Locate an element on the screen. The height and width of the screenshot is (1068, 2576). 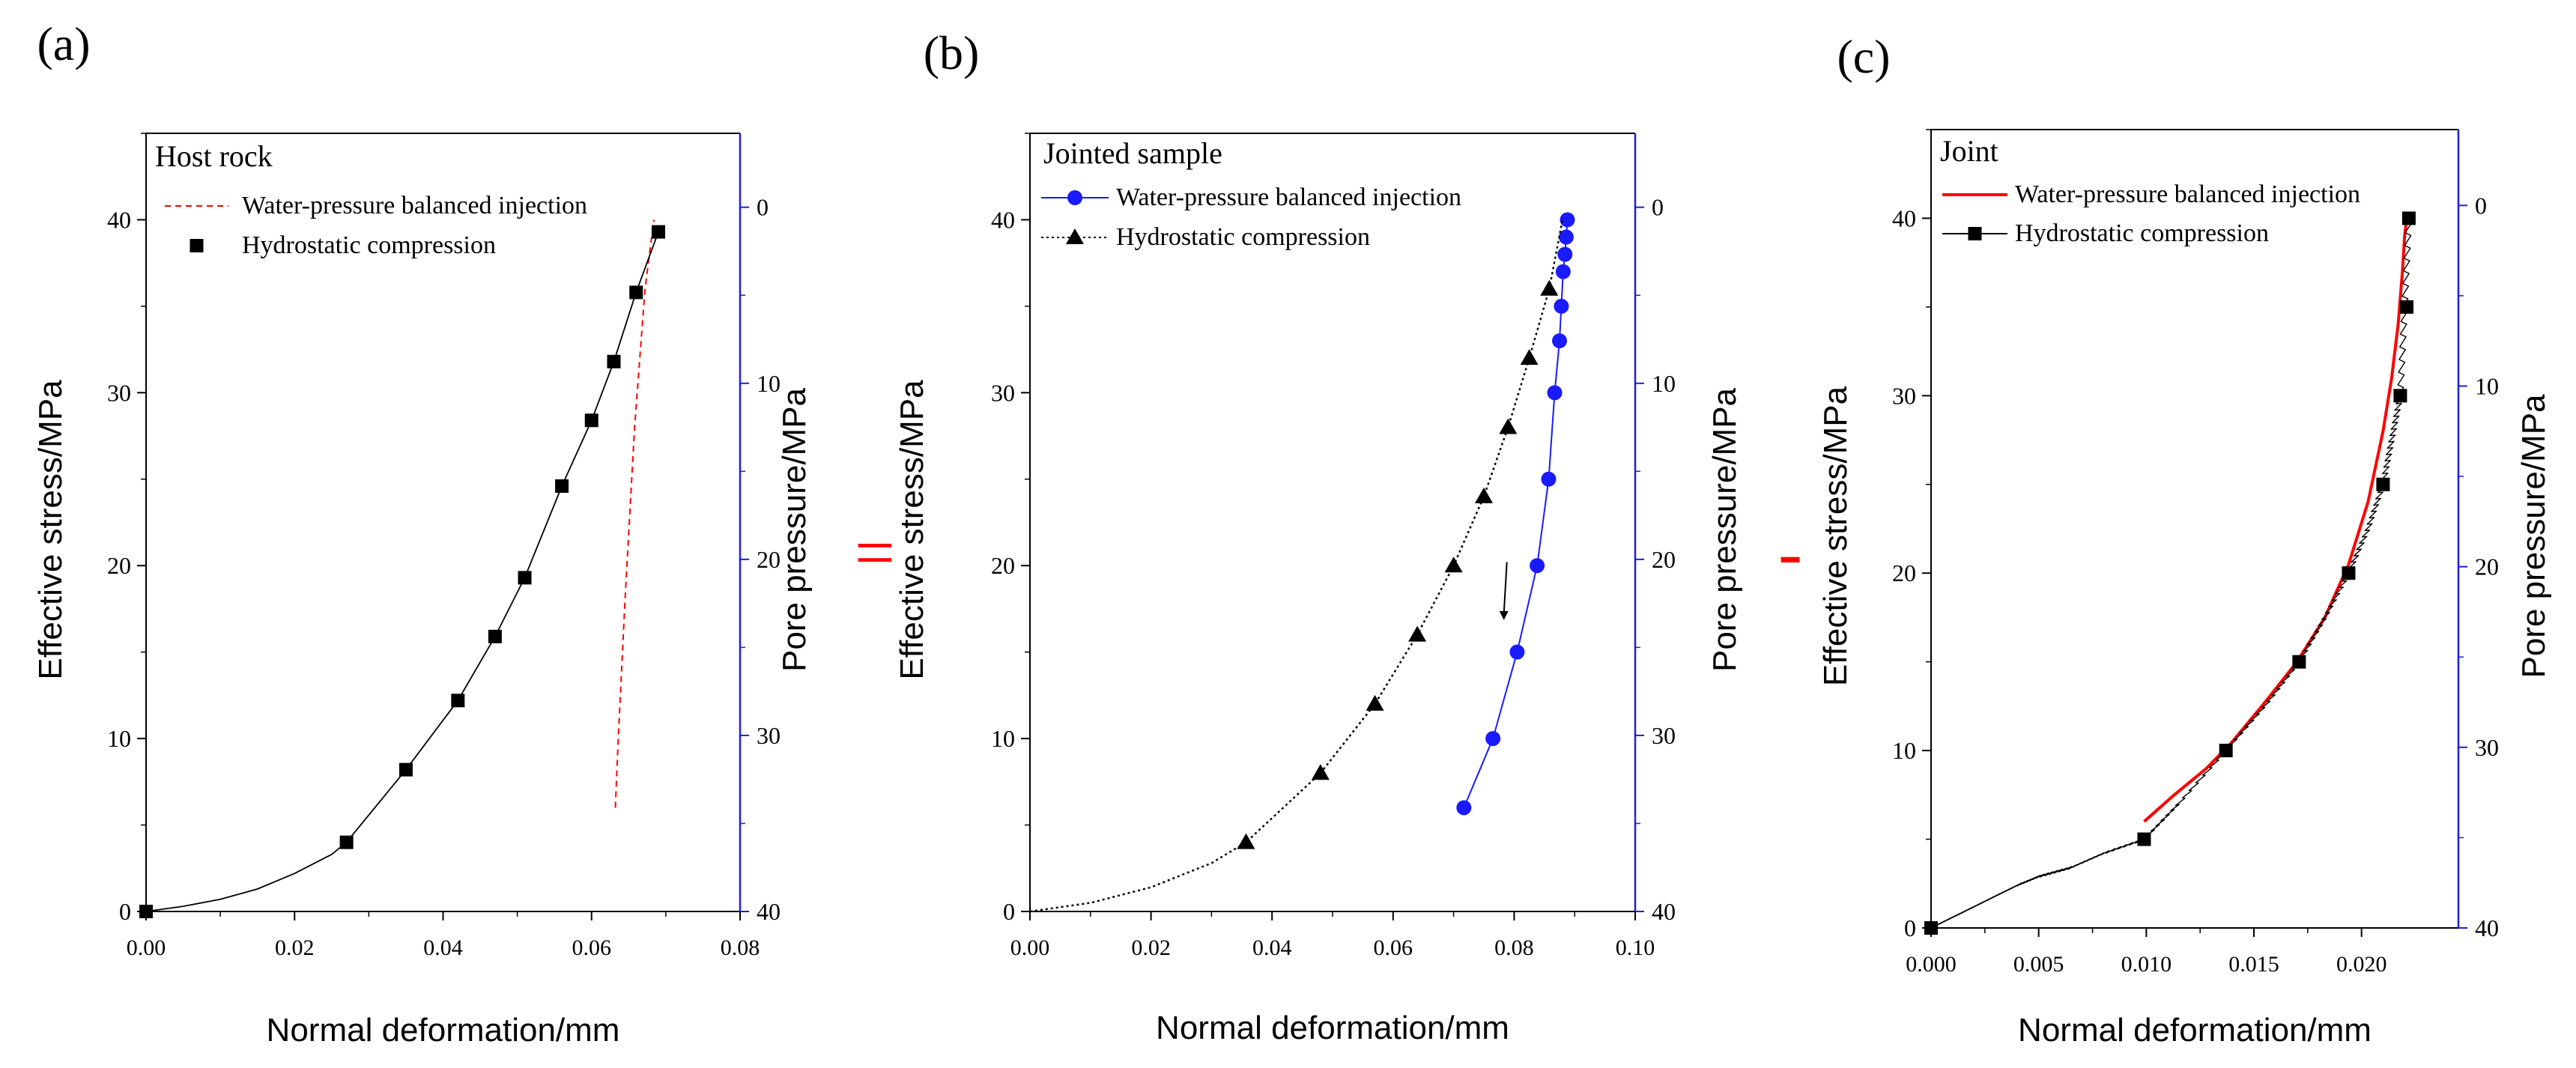
x-tick-label: 0.010 is located at coordinates (2146, 965).